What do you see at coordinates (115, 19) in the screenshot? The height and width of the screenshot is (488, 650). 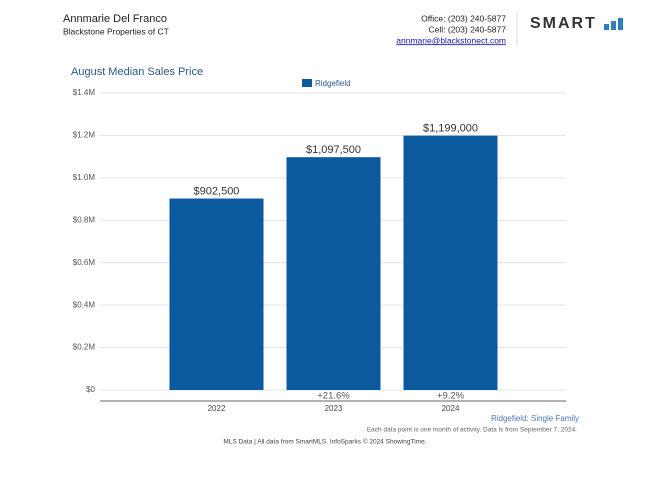 I see `agent-name: Annmarie Del Franco` at bounding box center [115, 19].